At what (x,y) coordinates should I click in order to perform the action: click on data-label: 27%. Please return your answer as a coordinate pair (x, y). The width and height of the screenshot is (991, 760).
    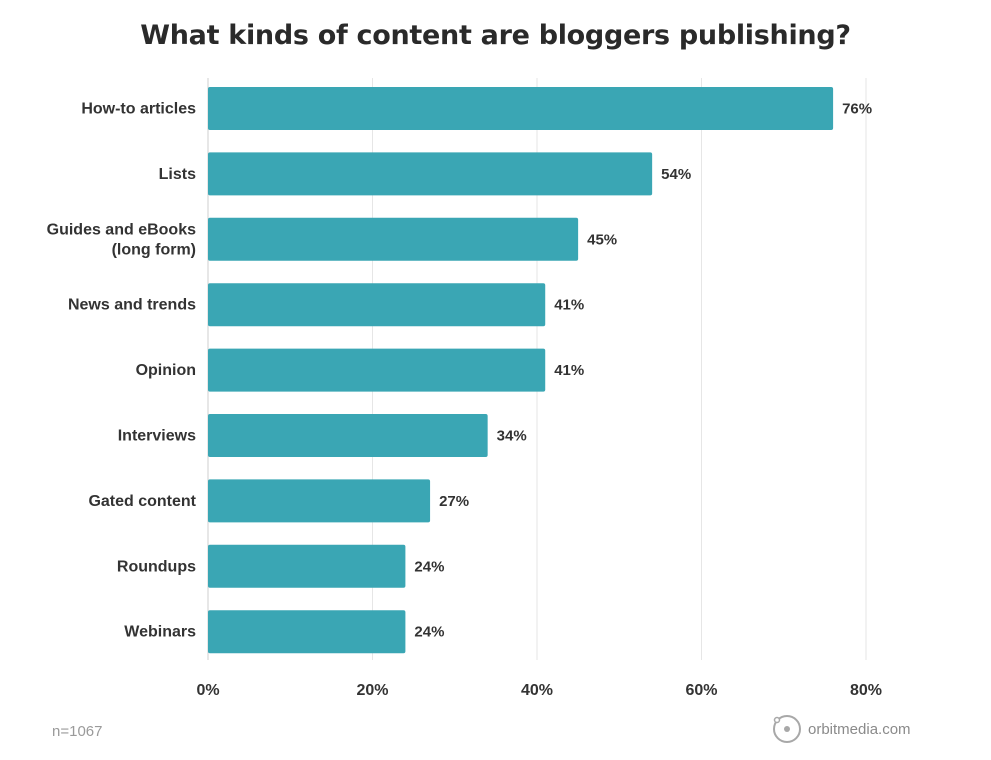
    Looking at the image, I should click on (454, 501).